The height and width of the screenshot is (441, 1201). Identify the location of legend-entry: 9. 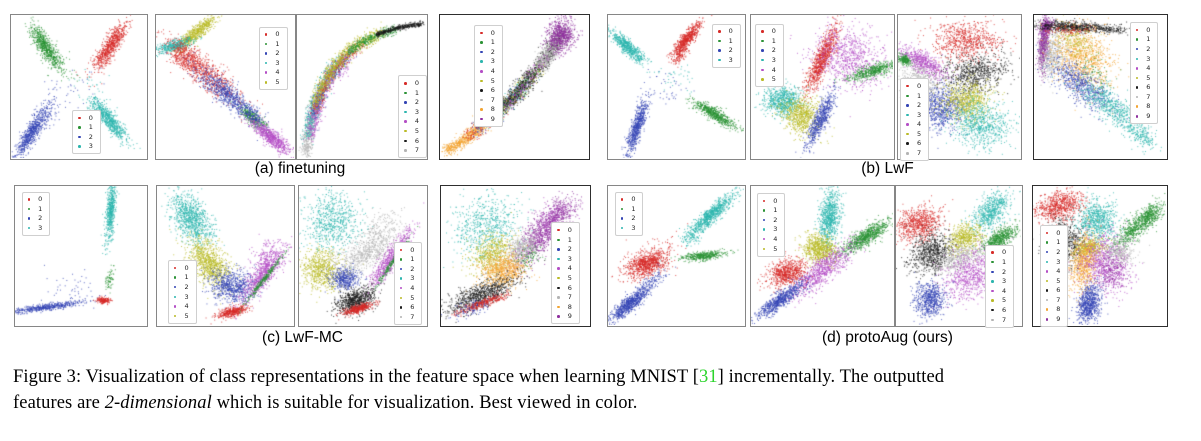
(1142, 117).